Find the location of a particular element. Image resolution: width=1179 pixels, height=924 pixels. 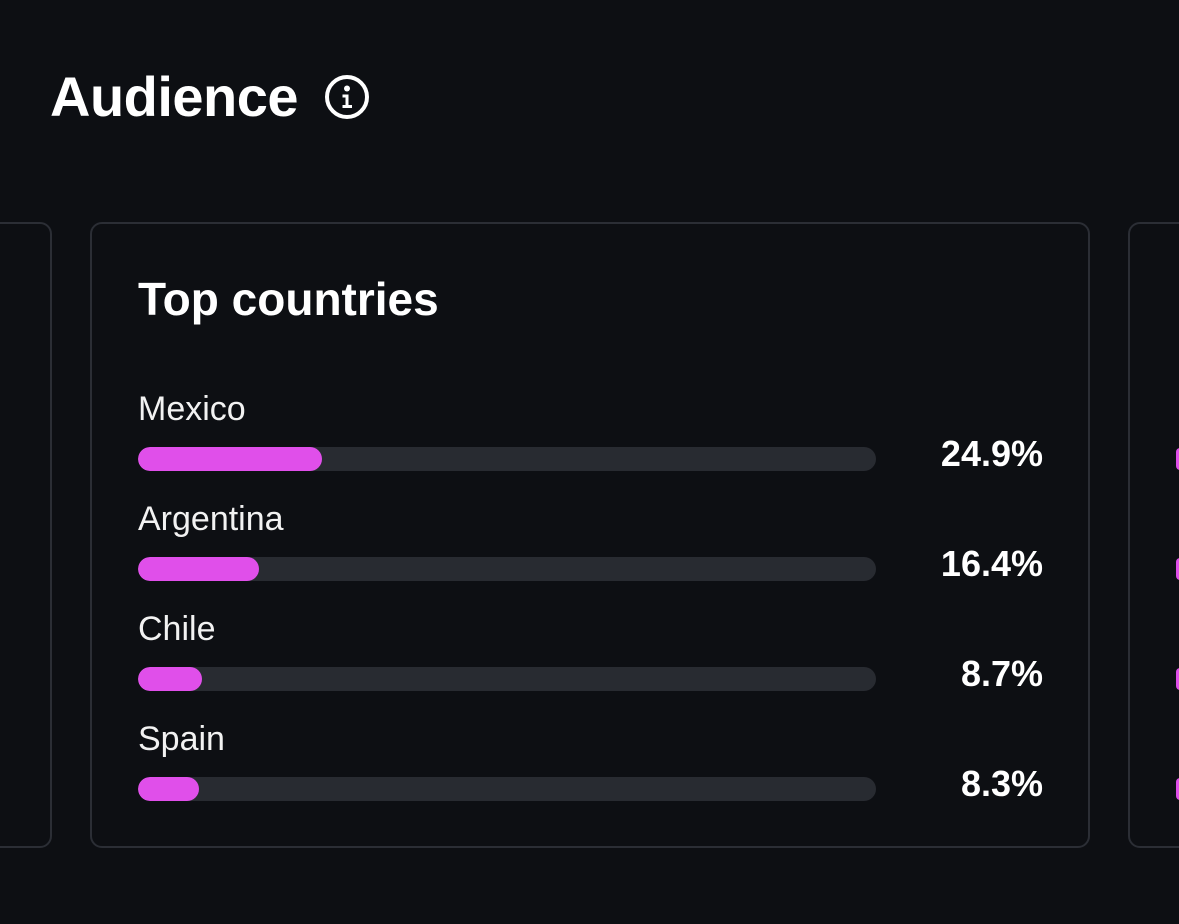

country-row: Mexico 24.9% is located at coordinates (590, 447).